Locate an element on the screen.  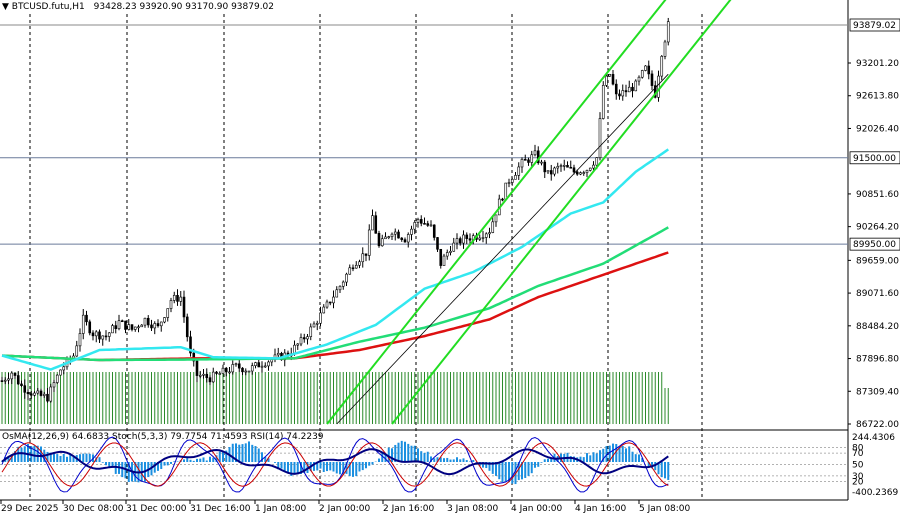
x-tick-label: 3 Jan 08:00 is located at coordinates (473, 509).